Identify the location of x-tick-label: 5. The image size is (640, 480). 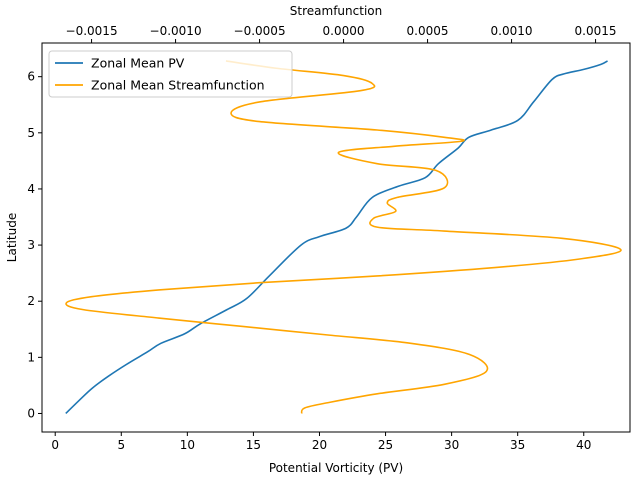
(121, 445).